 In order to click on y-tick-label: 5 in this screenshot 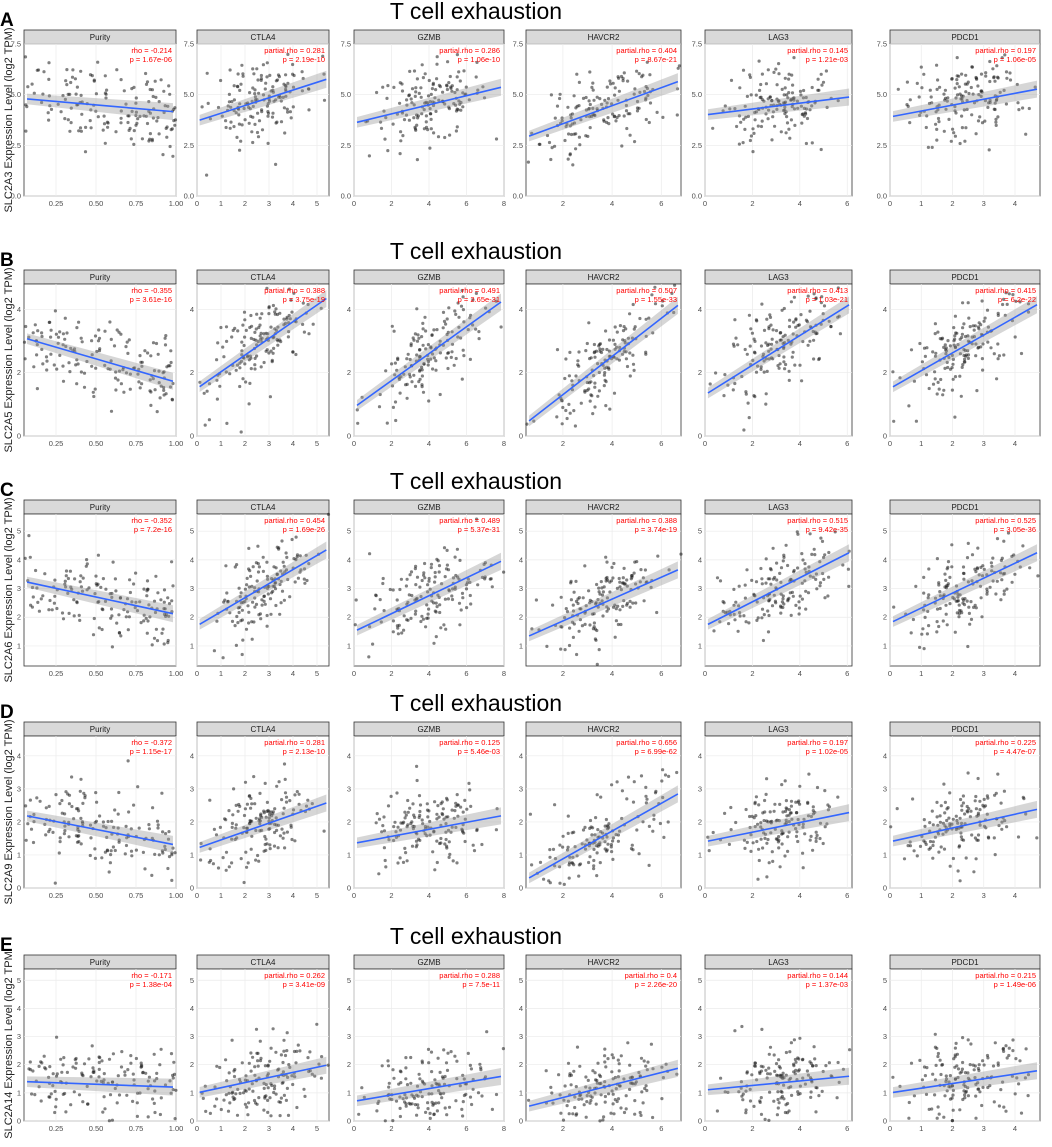, I will do `click(885, 531)`.